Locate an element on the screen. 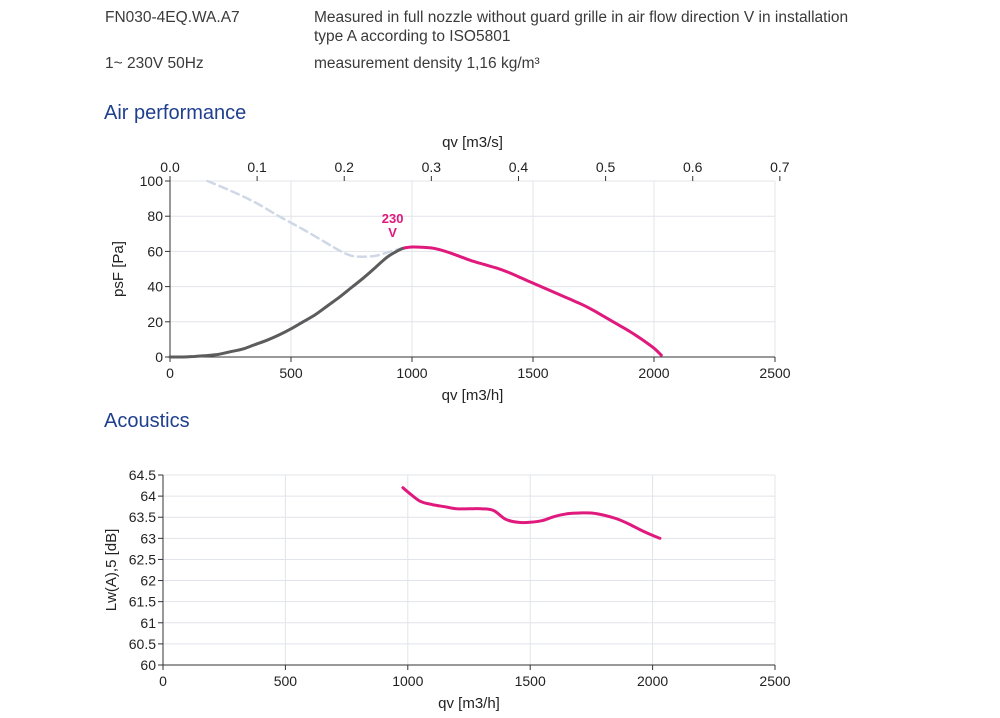 The height and width of the screenshot is (718, 1000). supply-label: 1~ 230V 50Hz is located at coordinates (154, 63).